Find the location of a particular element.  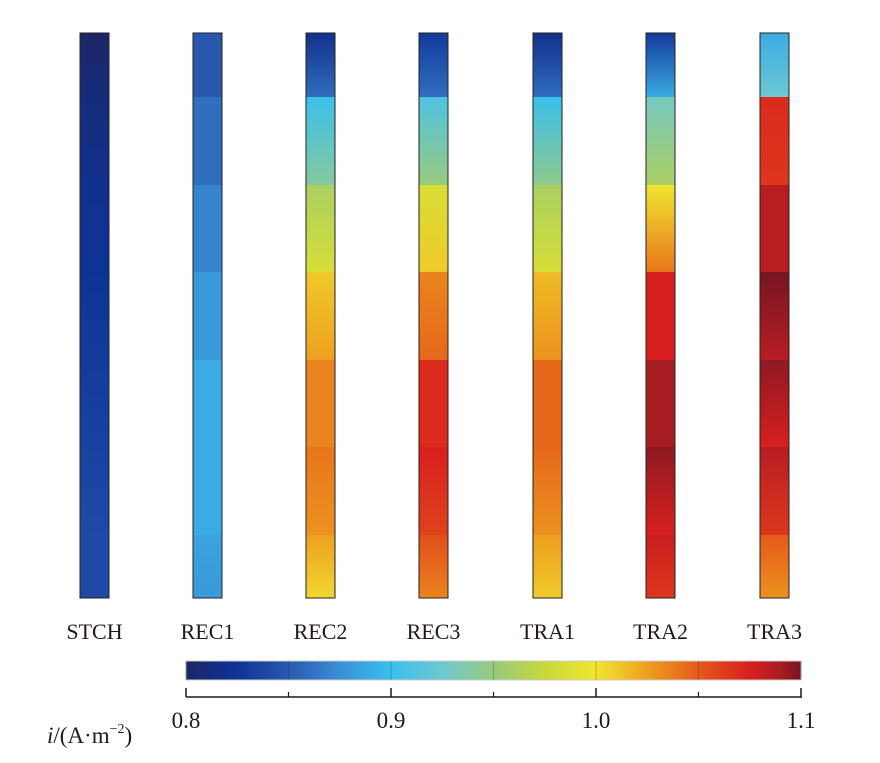

bar-labels: STCH REC1 REC2 REC3 TRA1 TRA2 TRA3 is located at coordinates (434, 631).